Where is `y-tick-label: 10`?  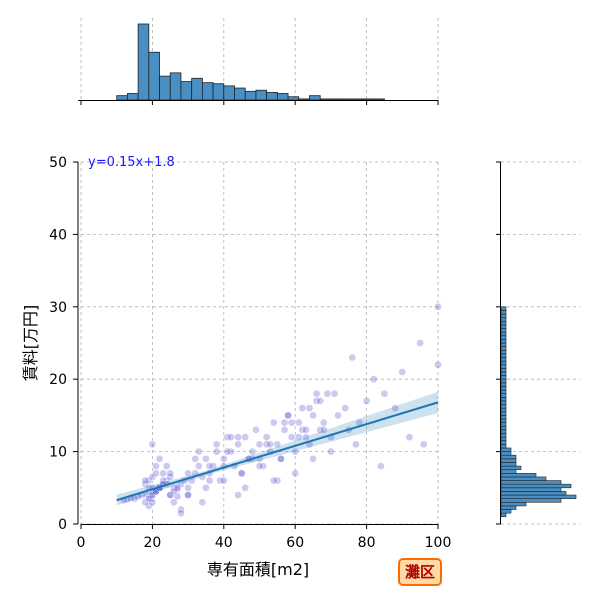
y-tick-label: 10 is located at coordinates (58, 453).